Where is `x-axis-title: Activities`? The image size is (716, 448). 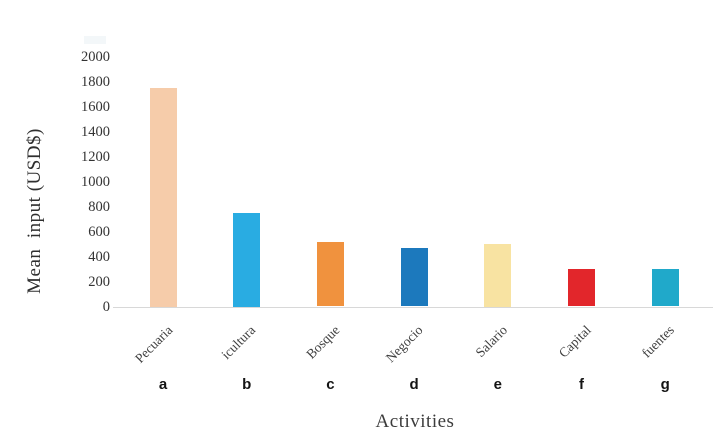
x-axis-title: Activities is located at coordinates (415, 421).